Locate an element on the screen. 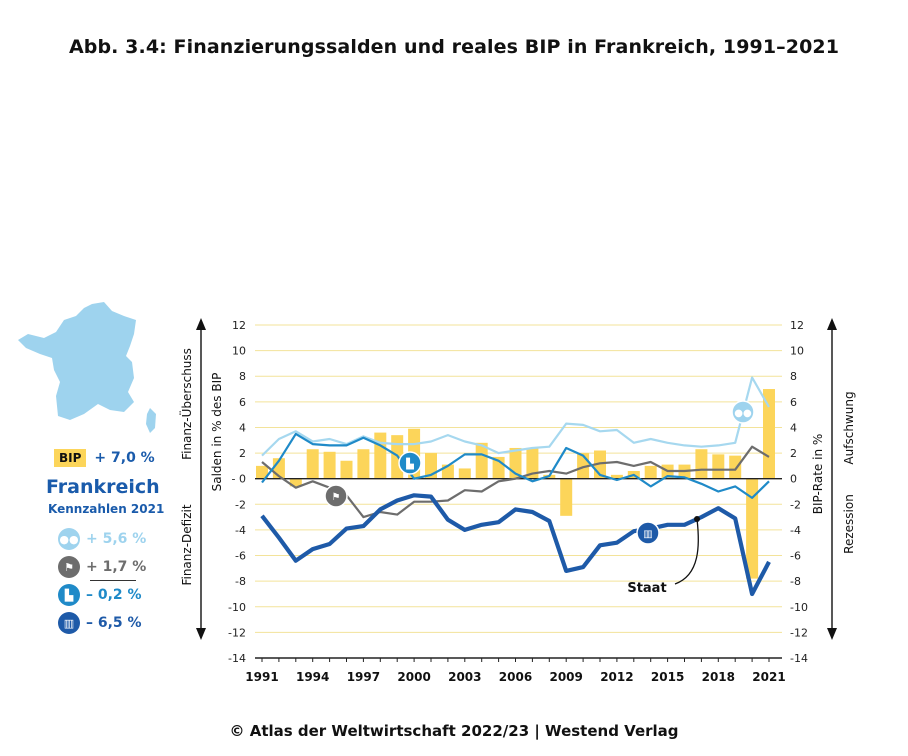 The height and width of the screenshot is (756, 908). kpi-financial: ⚑ + 1,7 % is located at coordinates (102, 567).